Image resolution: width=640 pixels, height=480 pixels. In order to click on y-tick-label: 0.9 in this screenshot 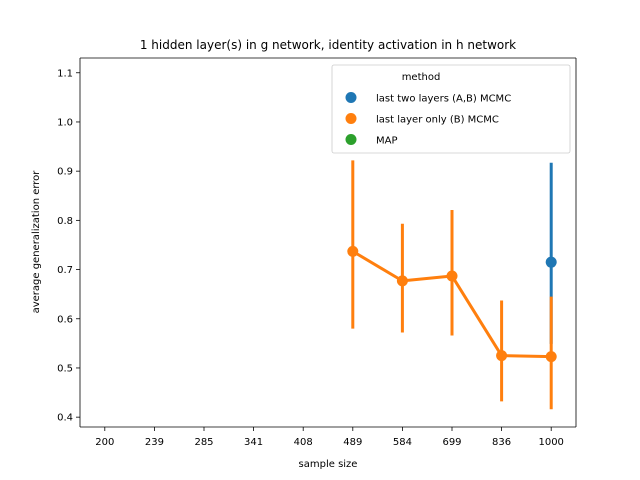, I will do `click(65, 172)`.